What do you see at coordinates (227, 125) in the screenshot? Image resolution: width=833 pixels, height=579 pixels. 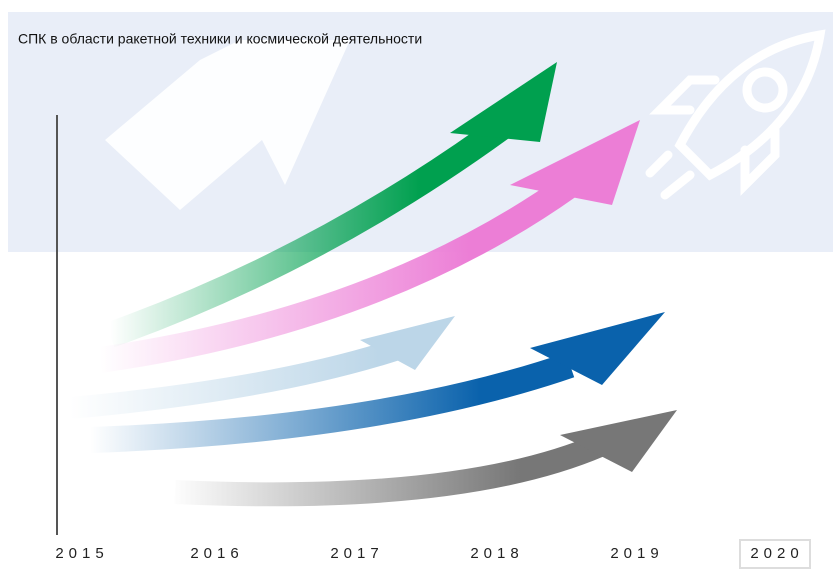 I see `decor-arrow` at bounding box center [227, 125].